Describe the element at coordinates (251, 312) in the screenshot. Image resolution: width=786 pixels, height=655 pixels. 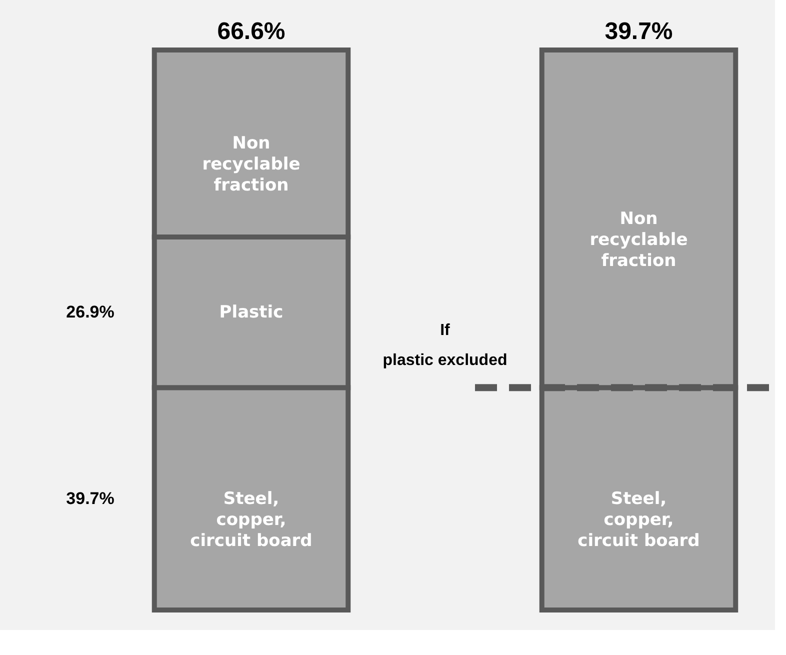
I see `series-label: Plastic` at that location.